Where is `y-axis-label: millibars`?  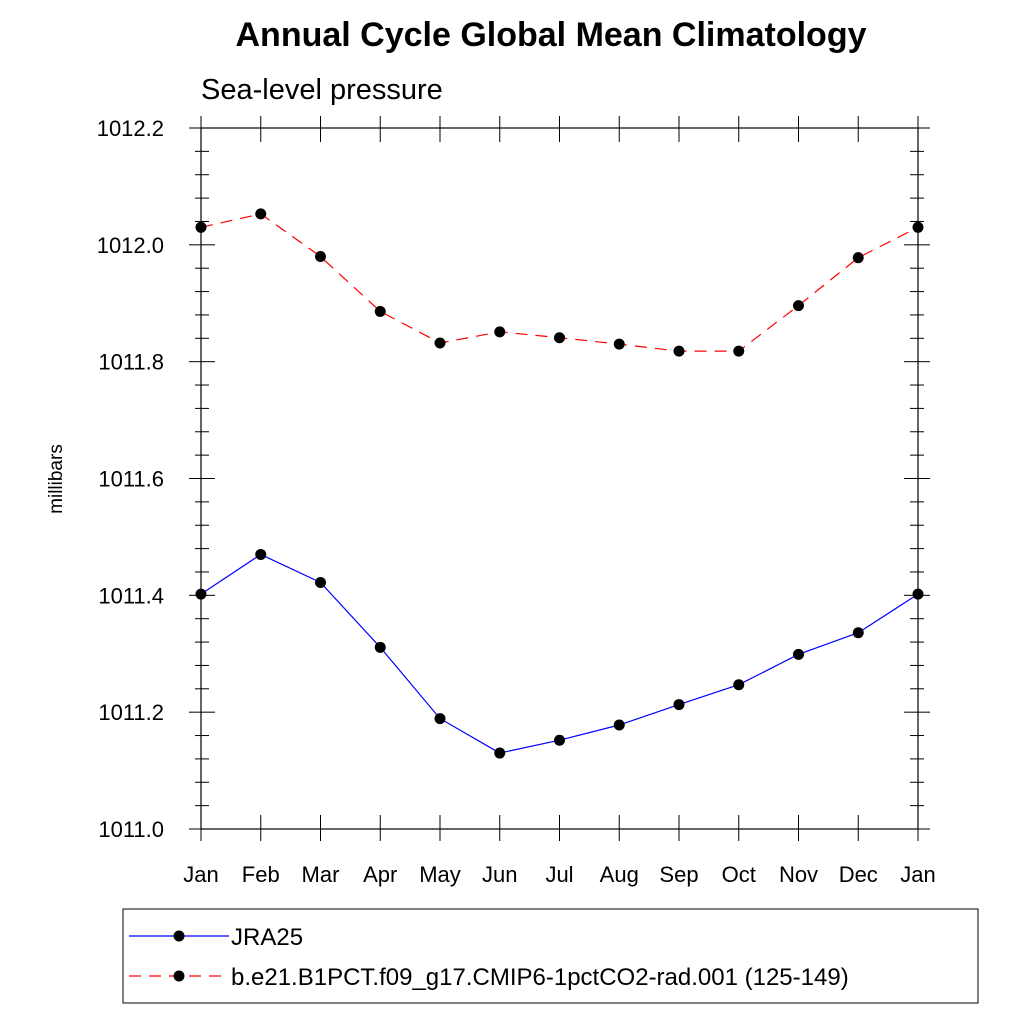
y-axis-label: millibars is located at coordinates (56, 479).